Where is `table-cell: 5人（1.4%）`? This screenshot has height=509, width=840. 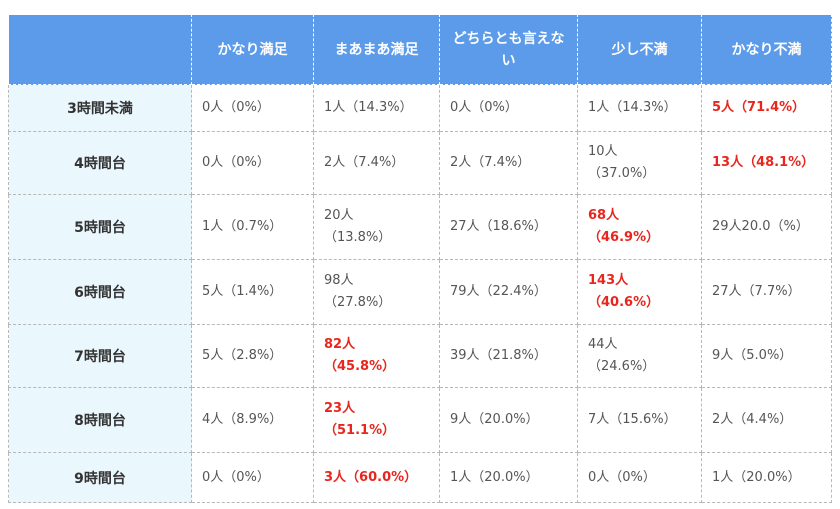 table-cell: 5人（1.4%） is located at coordinates (252, 292).